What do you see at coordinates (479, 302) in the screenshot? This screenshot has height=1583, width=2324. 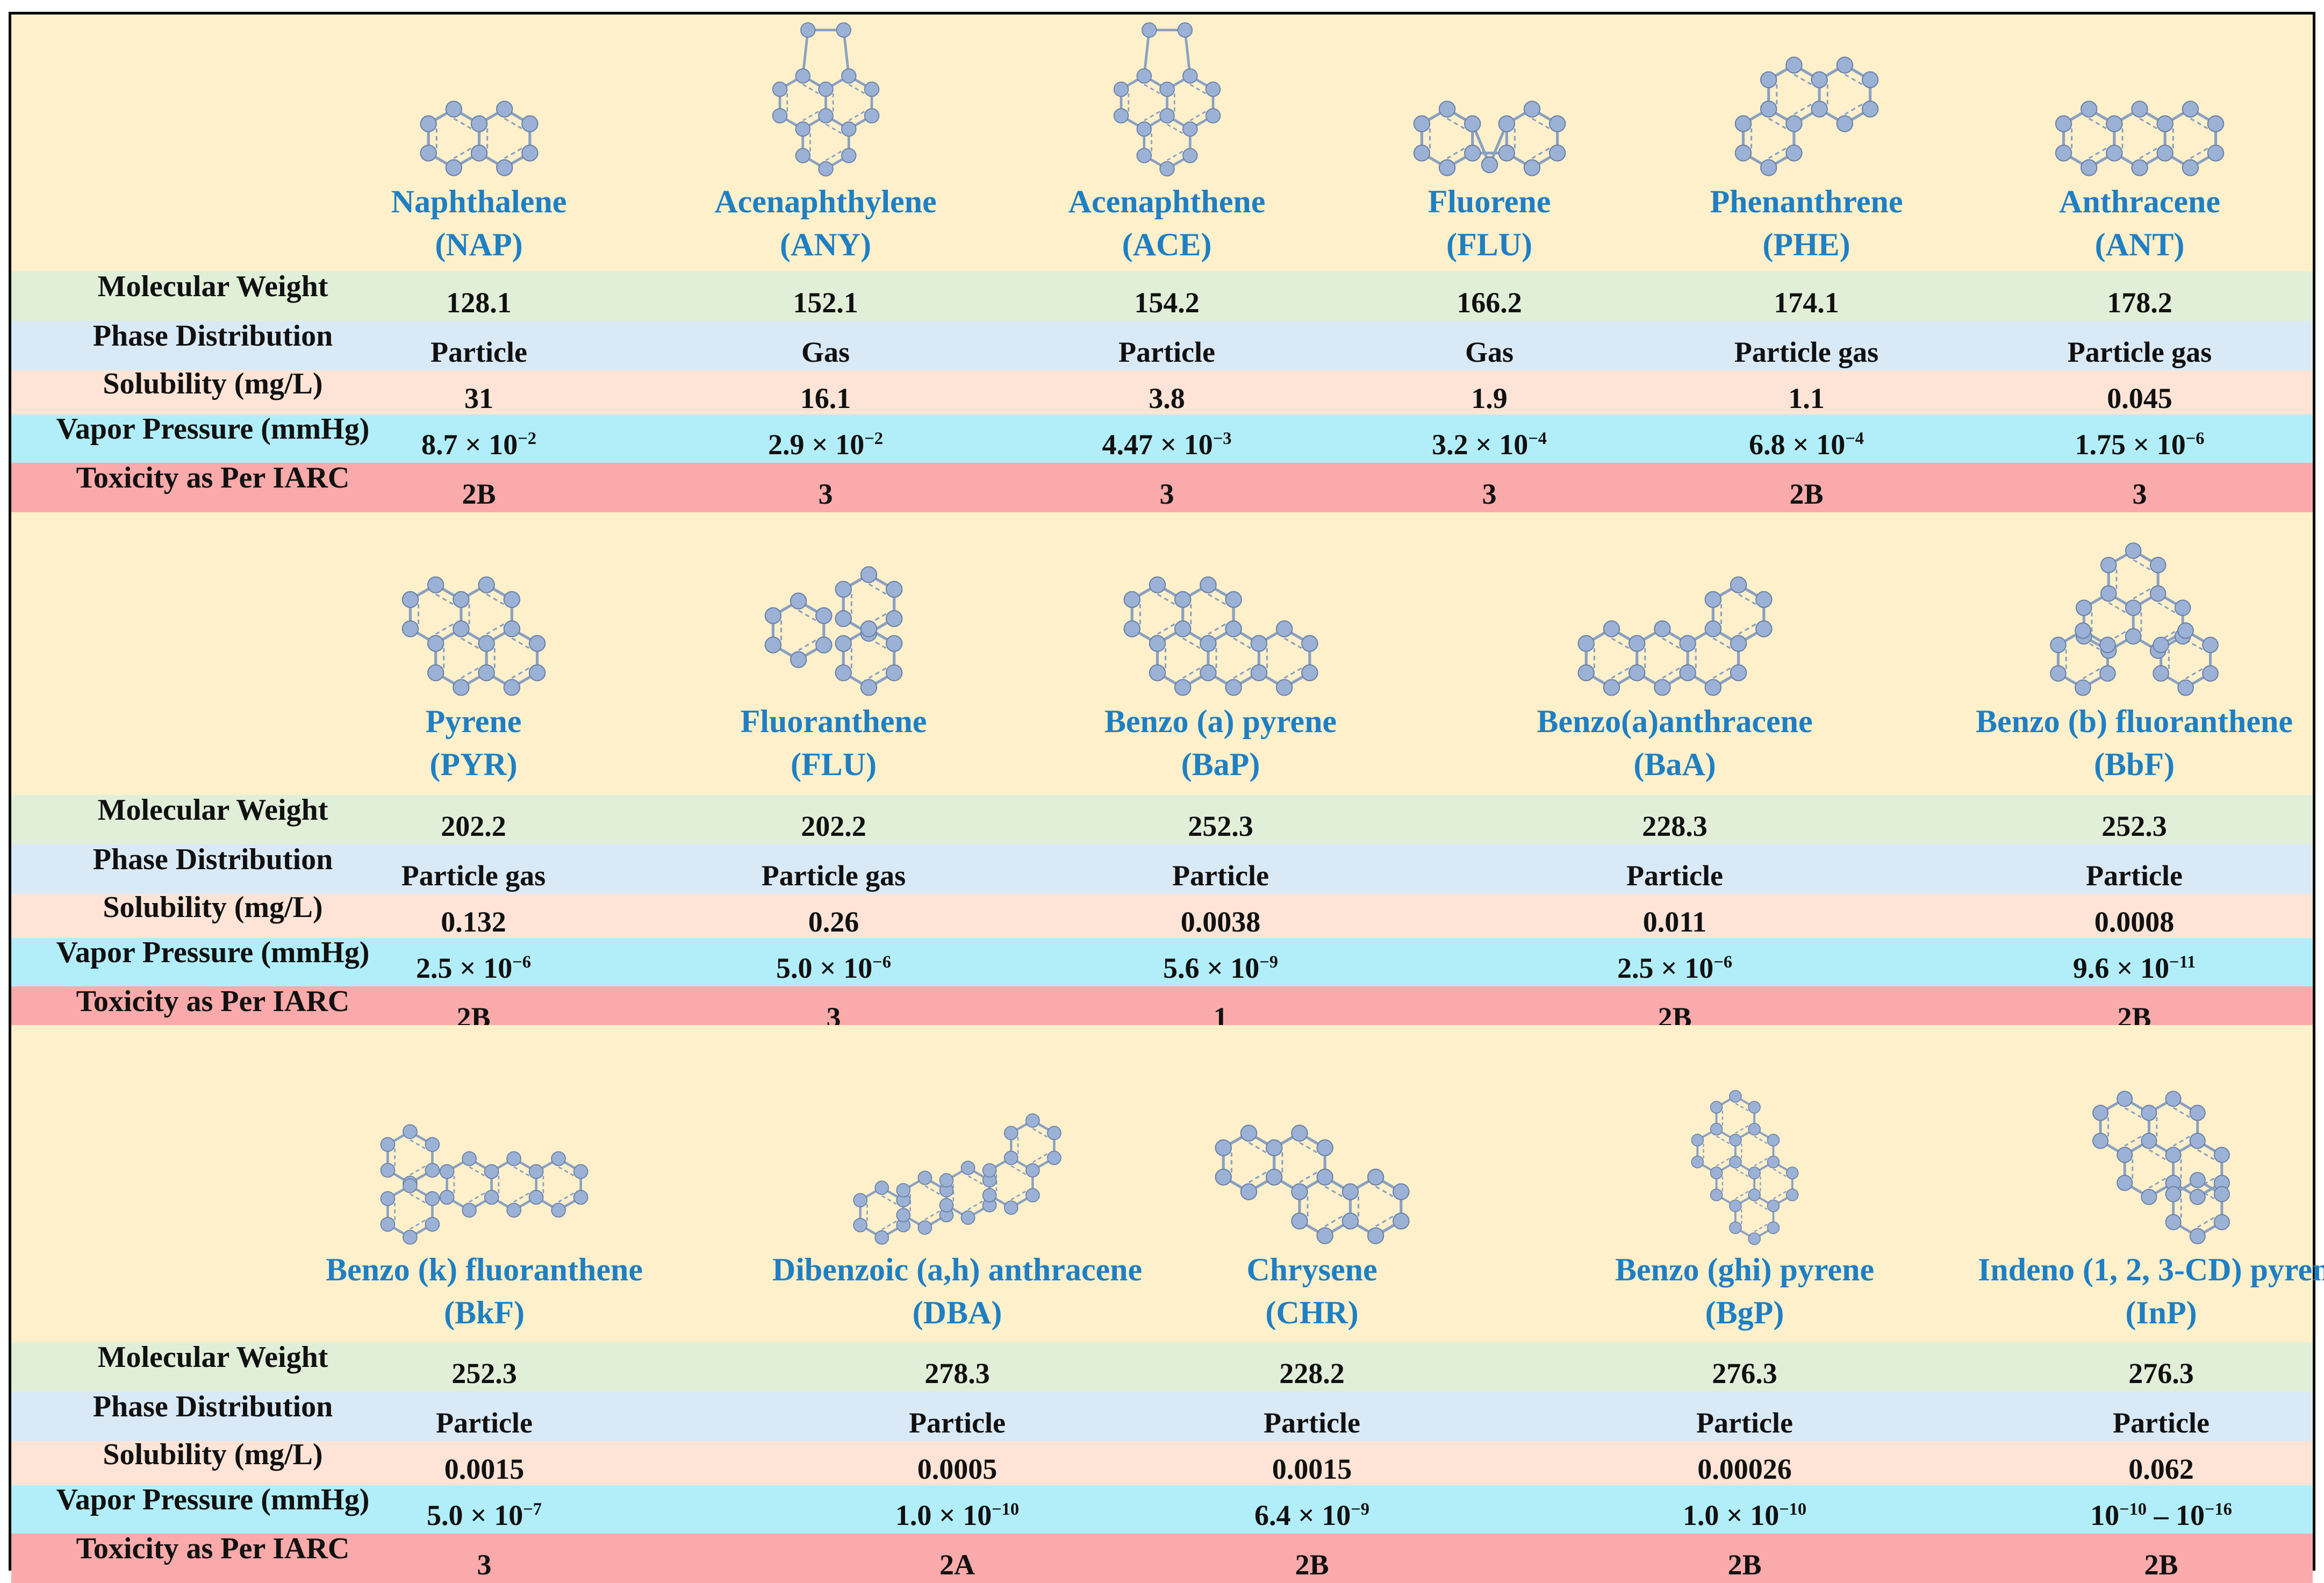 I see `molecular-weight-value: 128.1` at bounding box center [479, 302].